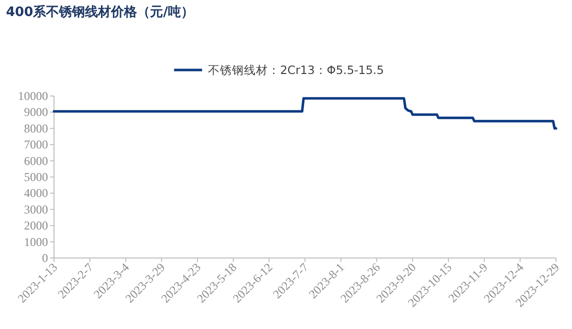 Image resolution: width=572 pixels, height=329 pixels. Describe the element at coordinates (36, 225) in the screenshot. I see `y-tick-label: 2000` at that location.